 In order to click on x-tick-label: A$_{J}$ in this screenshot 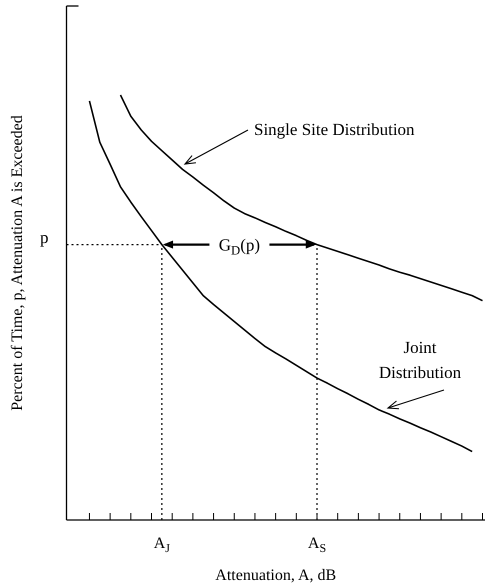, I will do `click(162, 545)`.